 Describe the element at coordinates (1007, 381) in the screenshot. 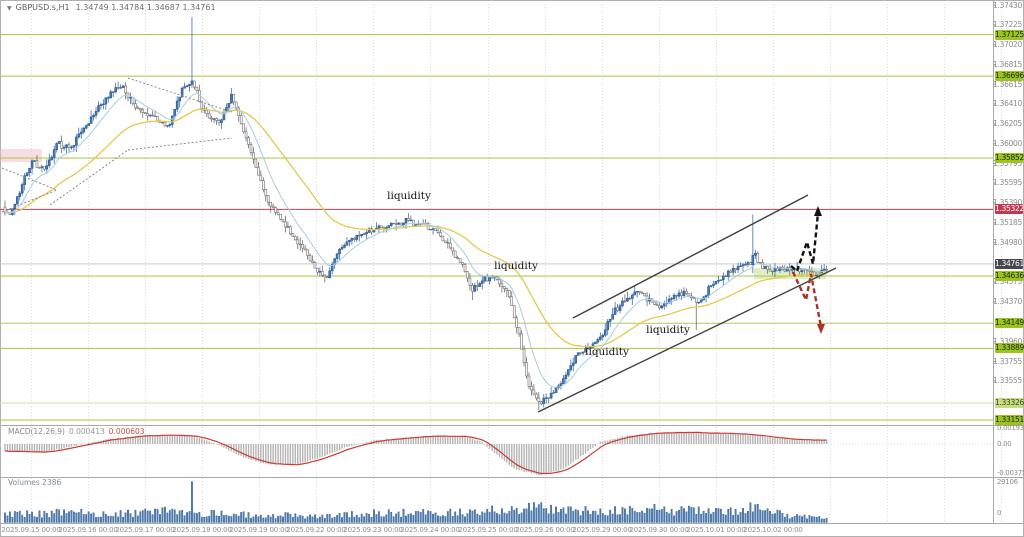

I see `price-axis-label: 1.33555` at that location.